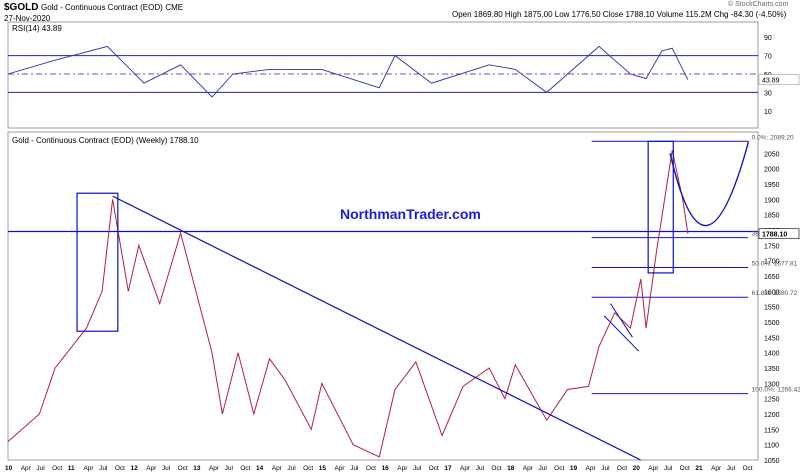  I want to click on price-tick-label: 1150, so click(771, 430).